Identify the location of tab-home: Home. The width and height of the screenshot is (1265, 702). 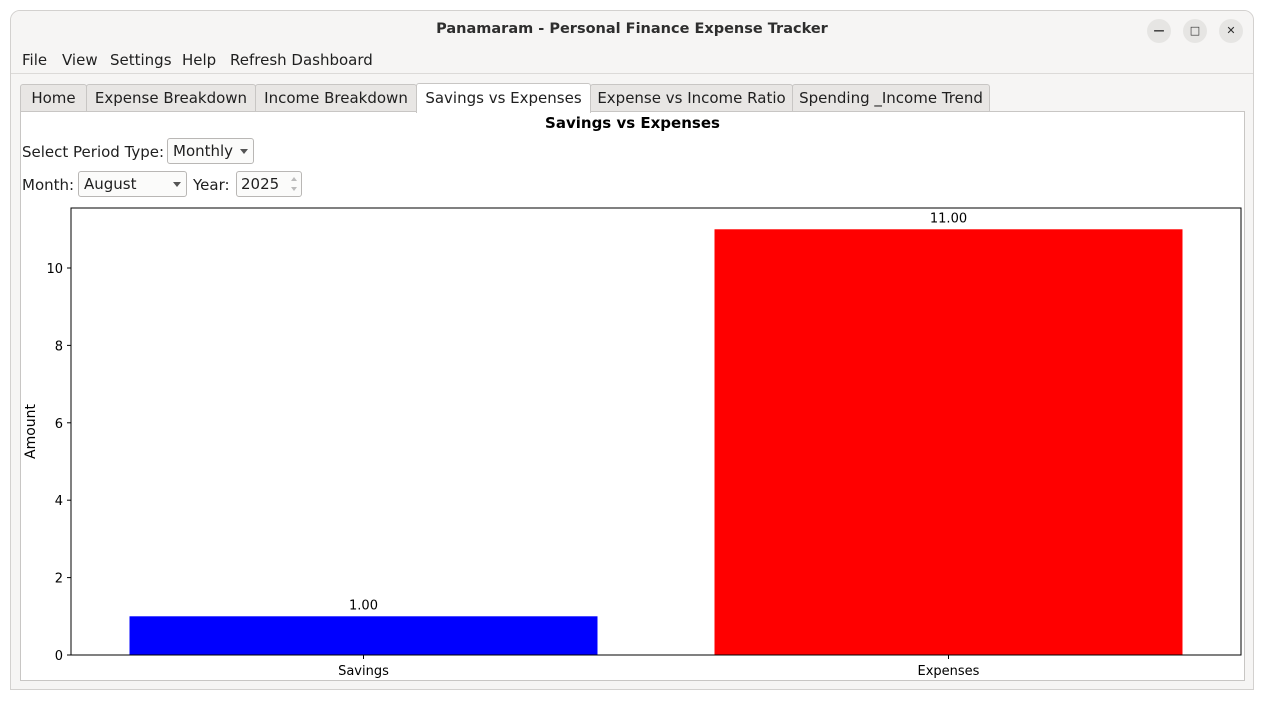
(53, 97).